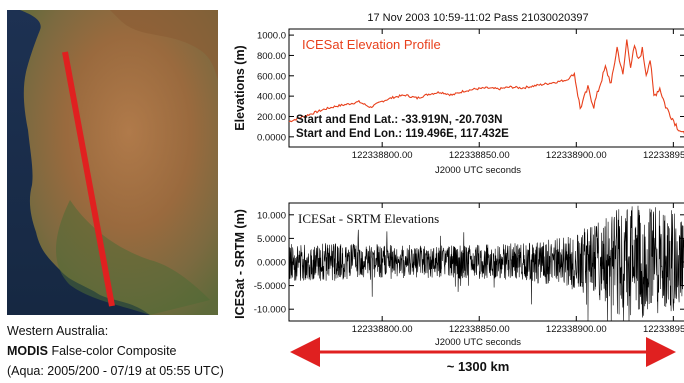 The height and width of the screenshot is (383, 684). I want to click on elevation-x-axis-label: J2000 UTC seconds, so click(478, 170).